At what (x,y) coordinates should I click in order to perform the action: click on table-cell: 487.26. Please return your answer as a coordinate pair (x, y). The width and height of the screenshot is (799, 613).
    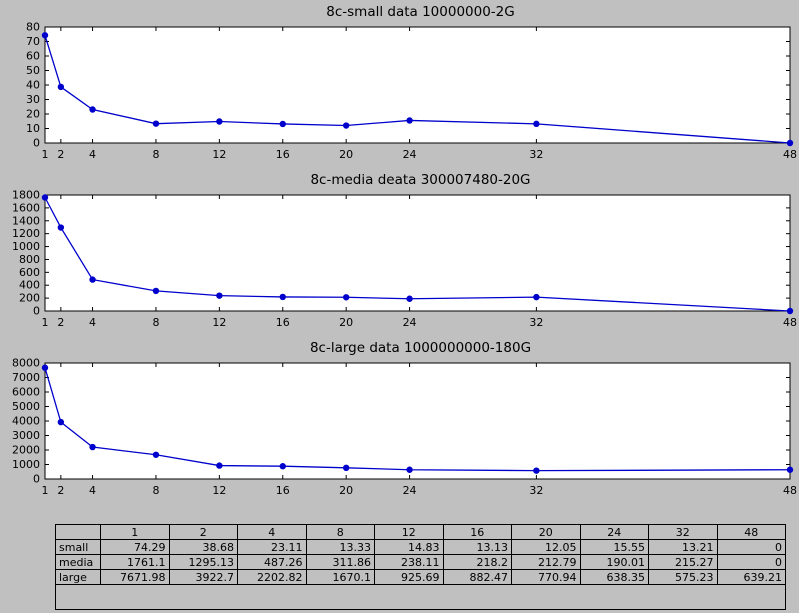
    Looking at the image, I should click on (272, 562).